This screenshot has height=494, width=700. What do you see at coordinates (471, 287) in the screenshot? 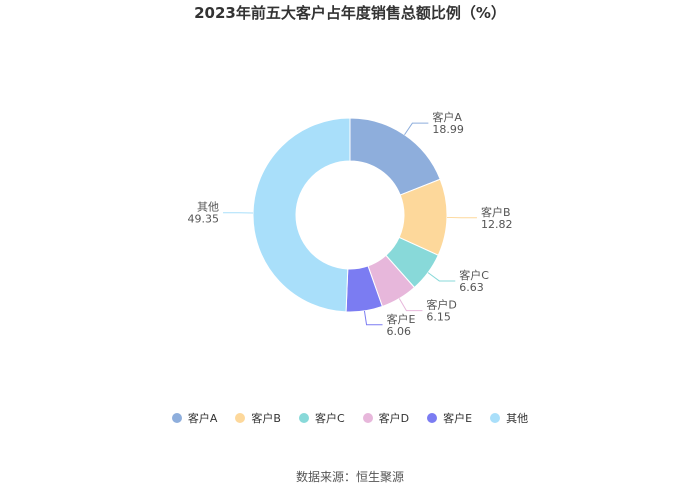
I see `slice-value-客户C: 6.63` at bounding box center [471, 287].